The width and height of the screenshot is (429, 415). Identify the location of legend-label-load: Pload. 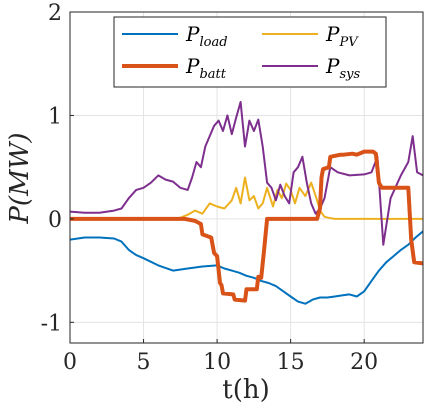
(206, 36).